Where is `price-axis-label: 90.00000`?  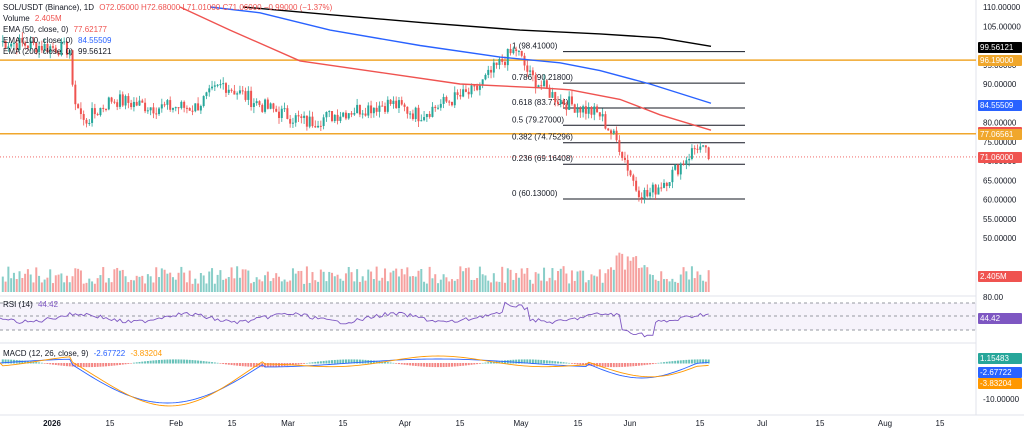
price-axis-label: 90.00000 is located at coordinates (1000, 84).